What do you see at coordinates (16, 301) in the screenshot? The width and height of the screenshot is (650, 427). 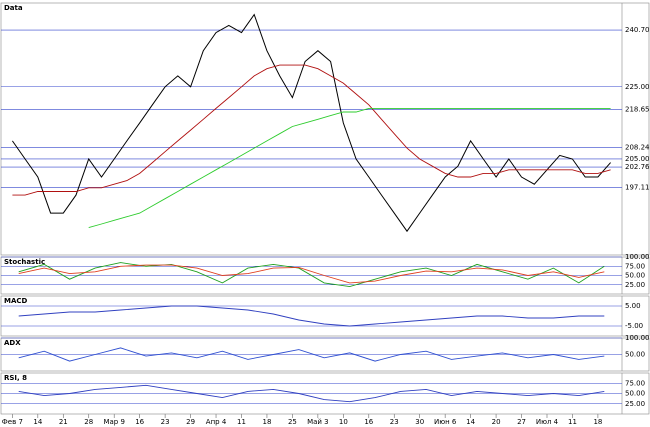 I see `panel-title: MACD` at bounding box center [16, 301].